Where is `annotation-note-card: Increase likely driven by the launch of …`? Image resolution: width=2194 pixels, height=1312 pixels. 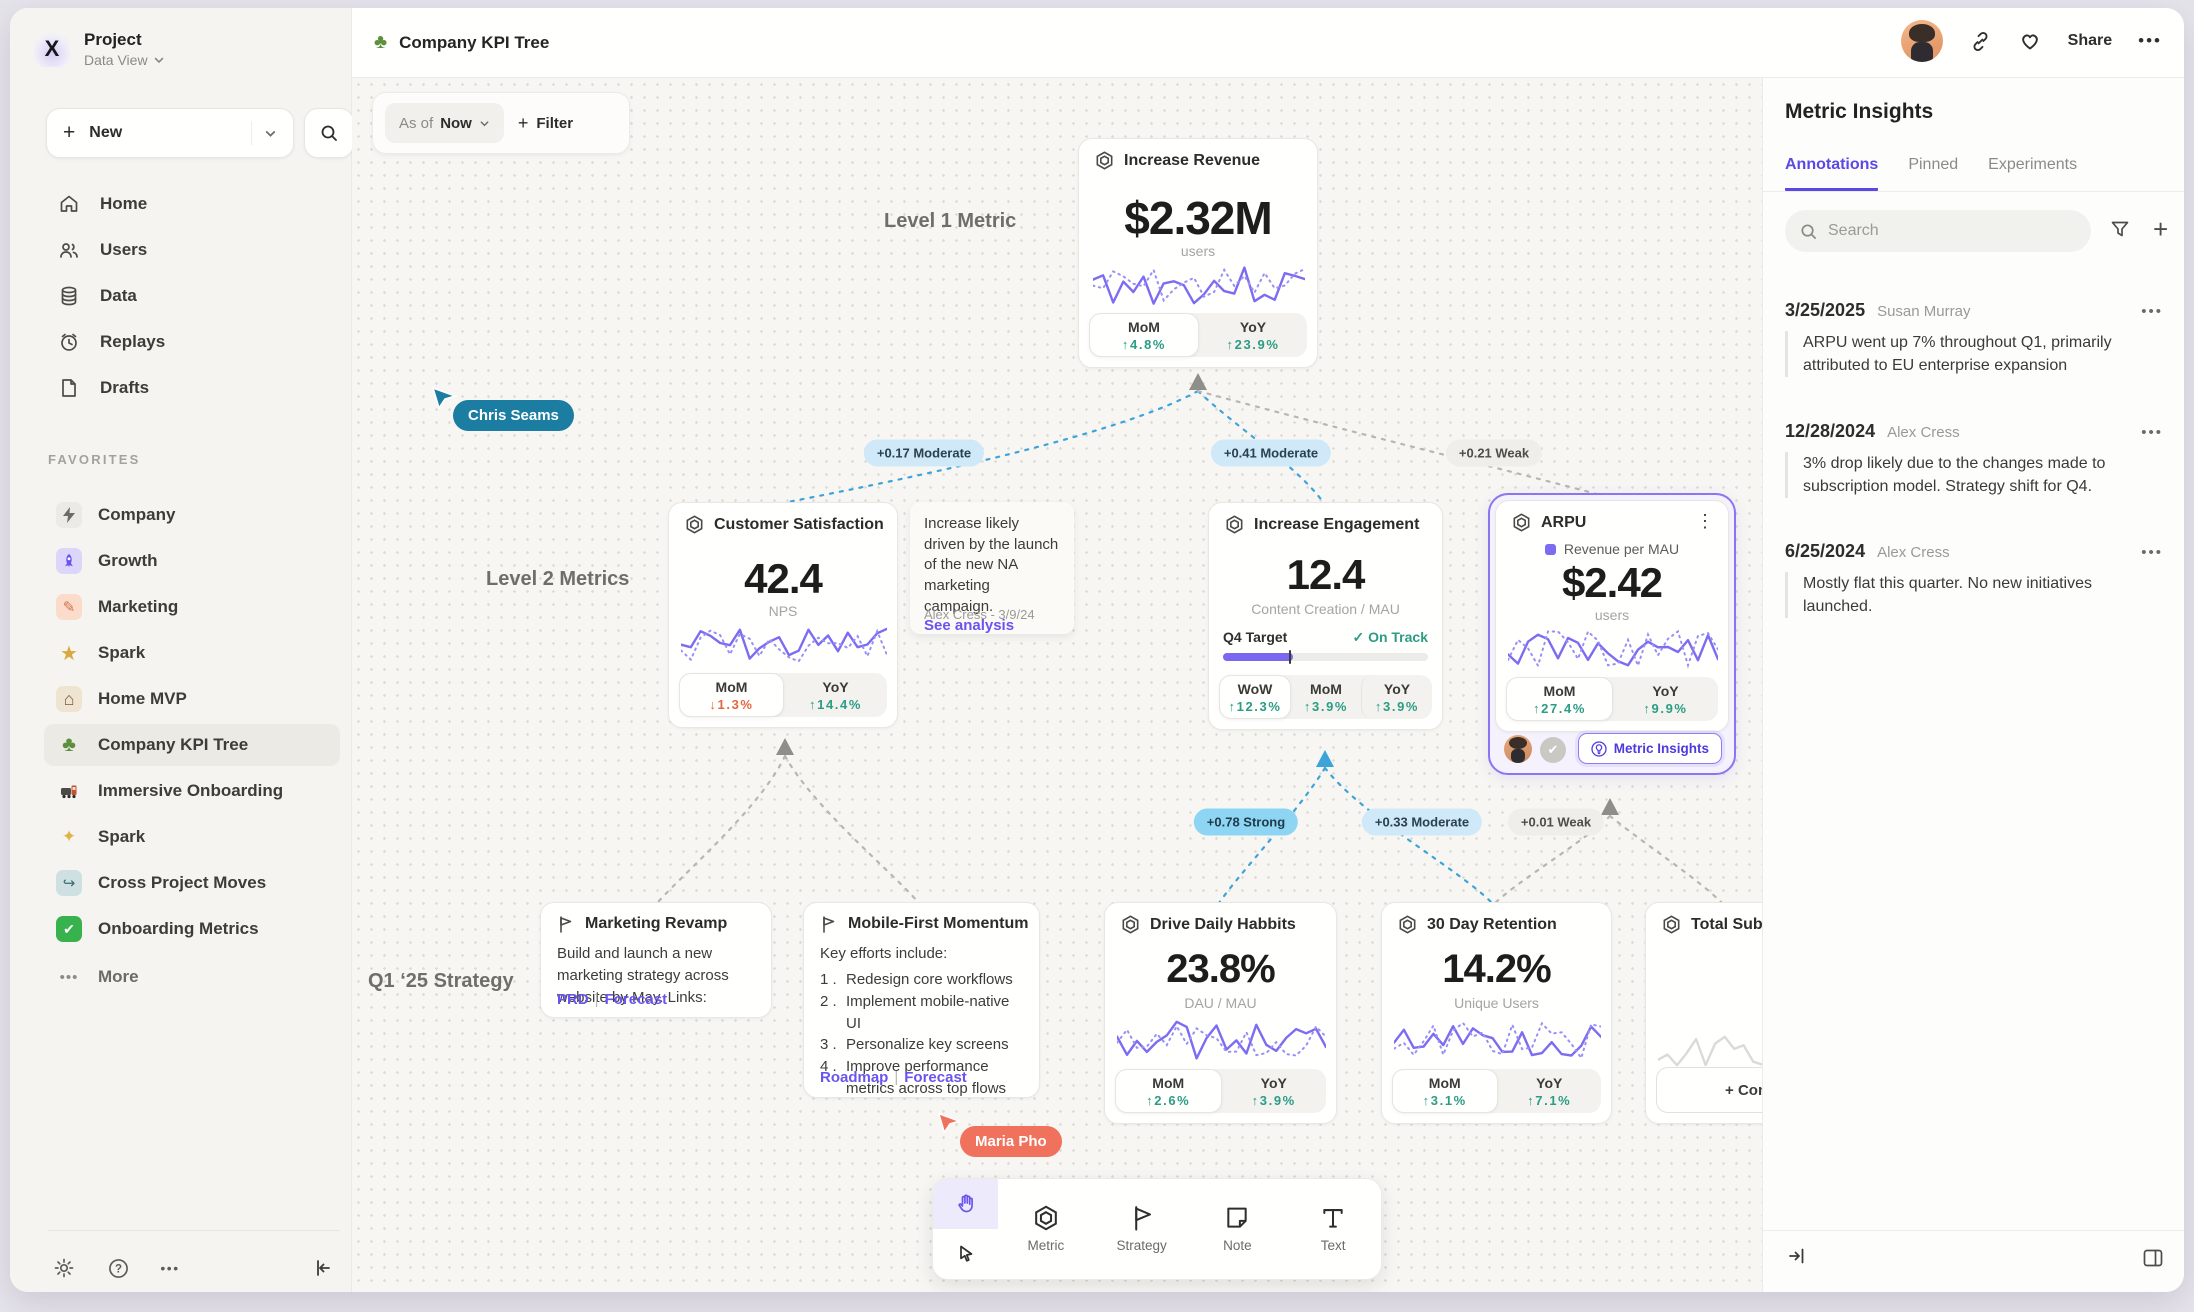 annotation-note-card: Increase likely driven by the launch of … is located at coordinates (992, 568).